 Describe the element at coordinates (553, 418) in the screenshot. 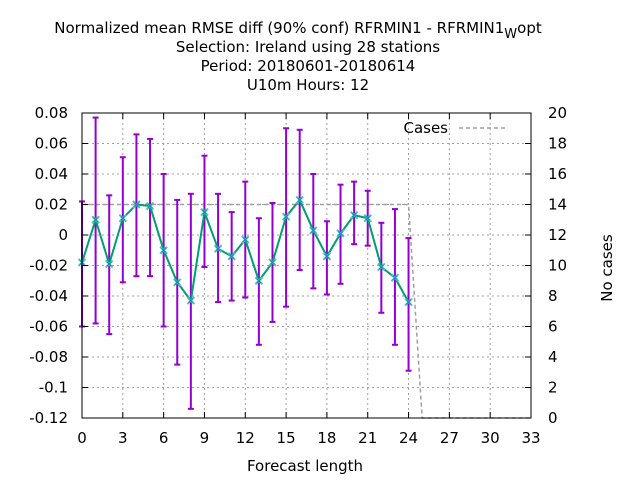

I see `y2-tick-label: 0` at that location.